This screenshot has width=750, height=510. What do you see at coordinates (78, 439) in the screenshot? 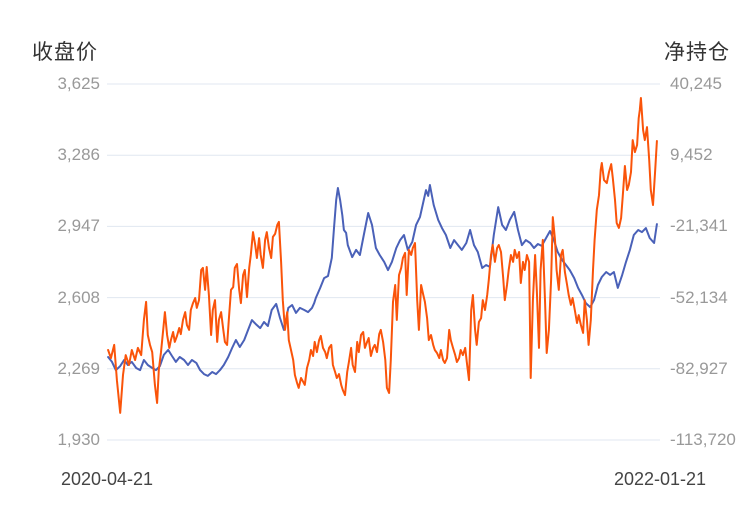
I see `left-tick-1930: 1,930` at bounding box center [78, 439].